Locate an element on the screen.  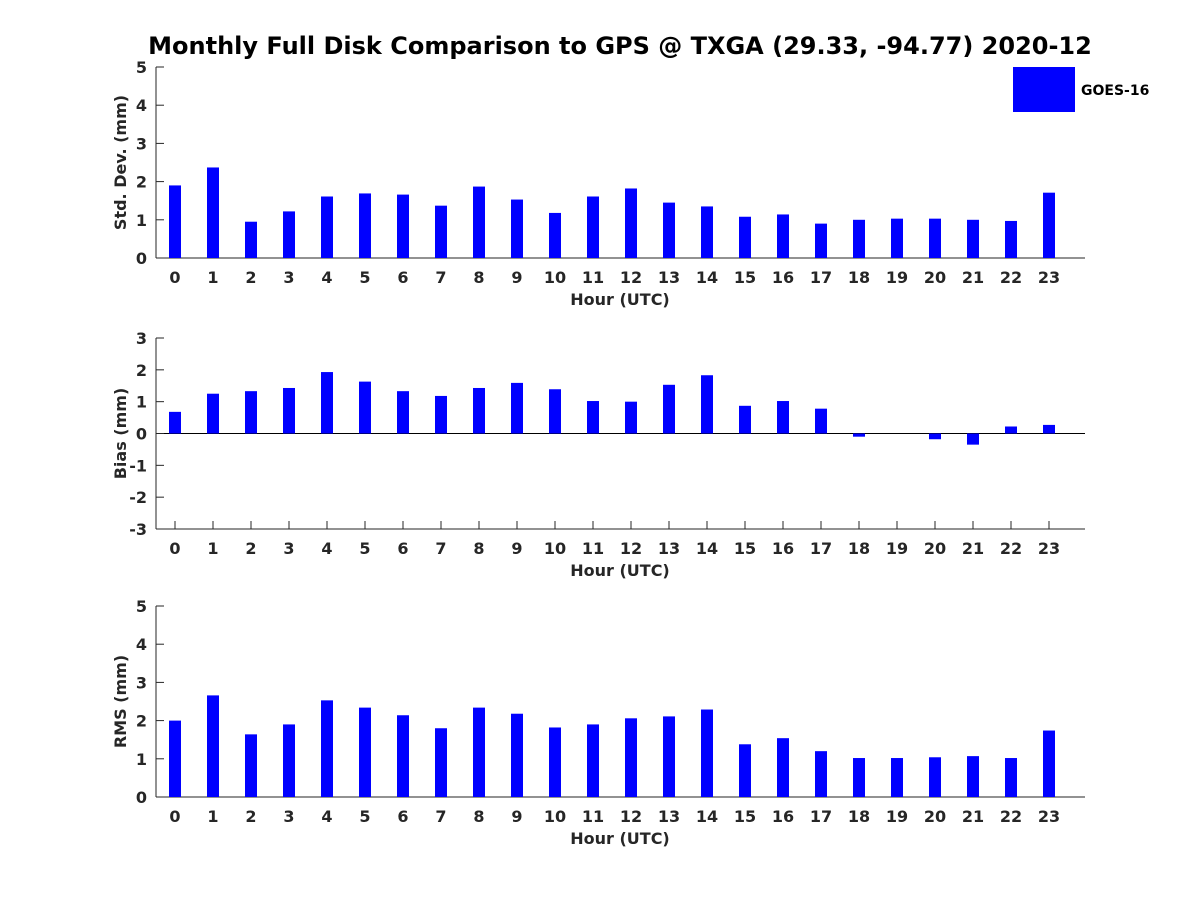
bias-y-tick-label: 3 is located at coordinates (141, 338).